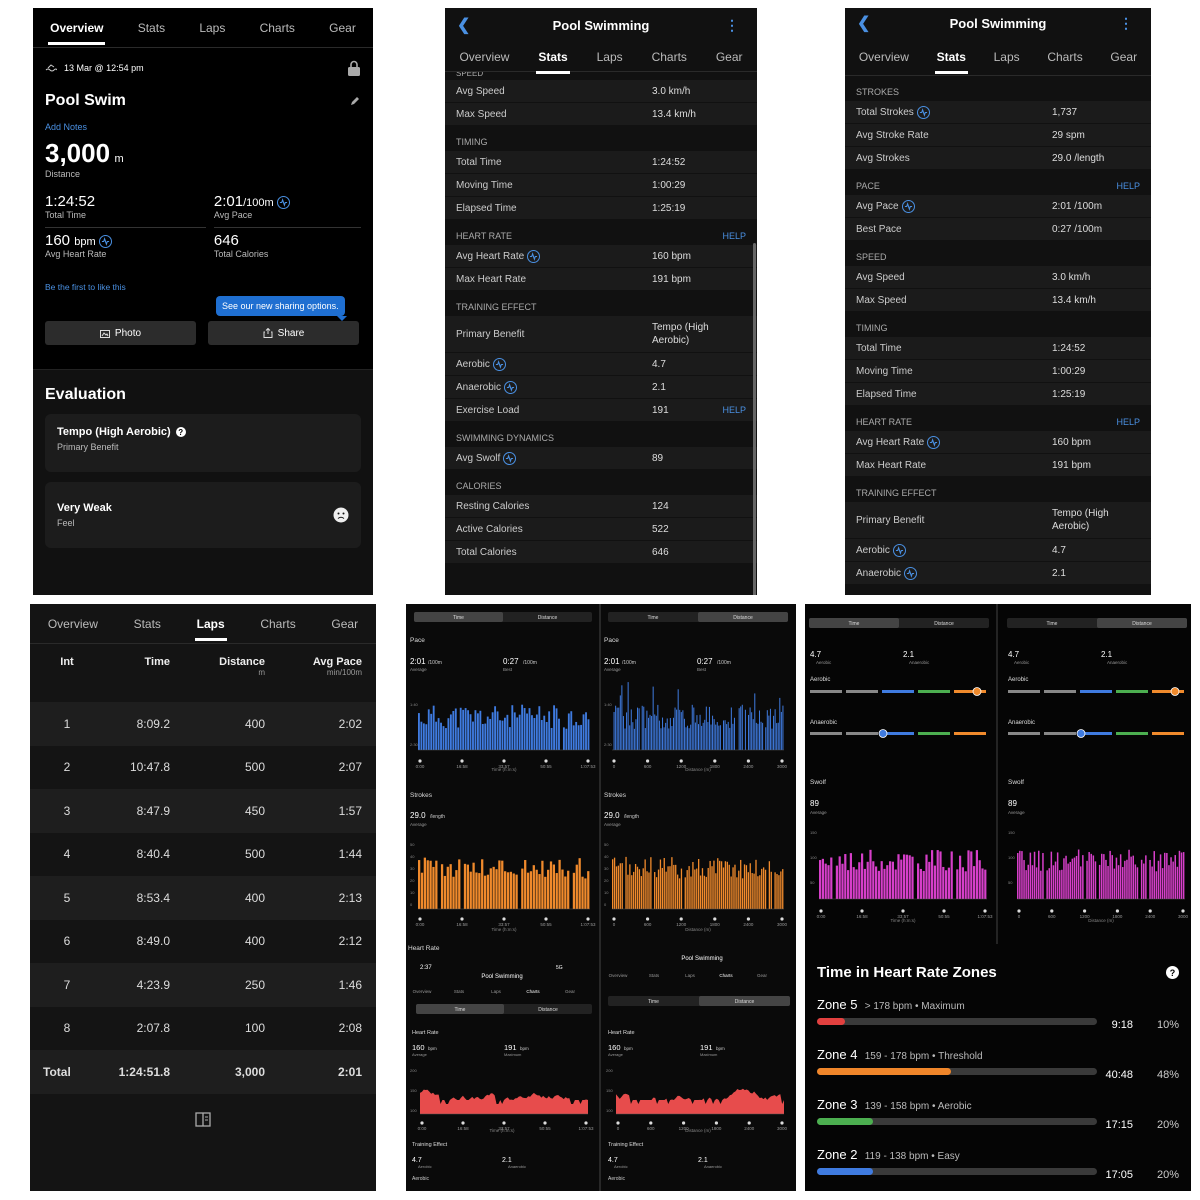 The height and width of the screenshot is (1200, 1200). I want to click on stat-row: Total Time 1:24:52, so click(998, 348).